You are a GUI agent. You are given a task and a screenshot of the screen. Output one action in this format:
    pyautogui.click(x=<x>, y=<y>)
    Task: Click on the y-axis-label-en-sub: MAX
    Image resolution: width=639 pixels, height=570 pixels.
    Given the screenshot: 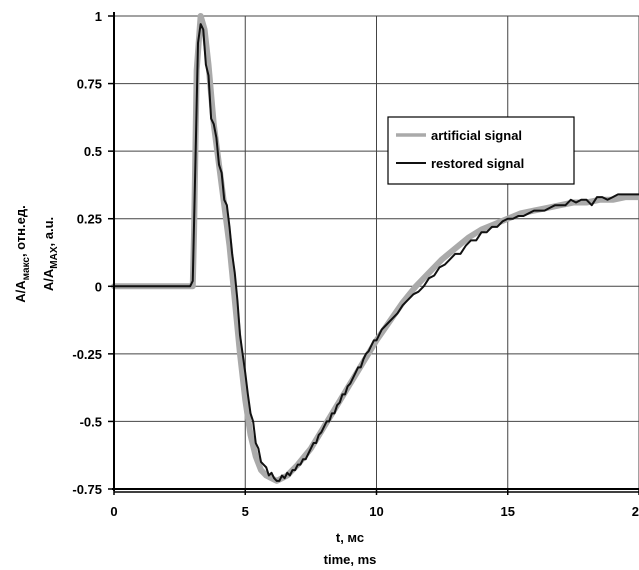 What is the action you would take?
    pyautogui.click(x=54, y=257)
    